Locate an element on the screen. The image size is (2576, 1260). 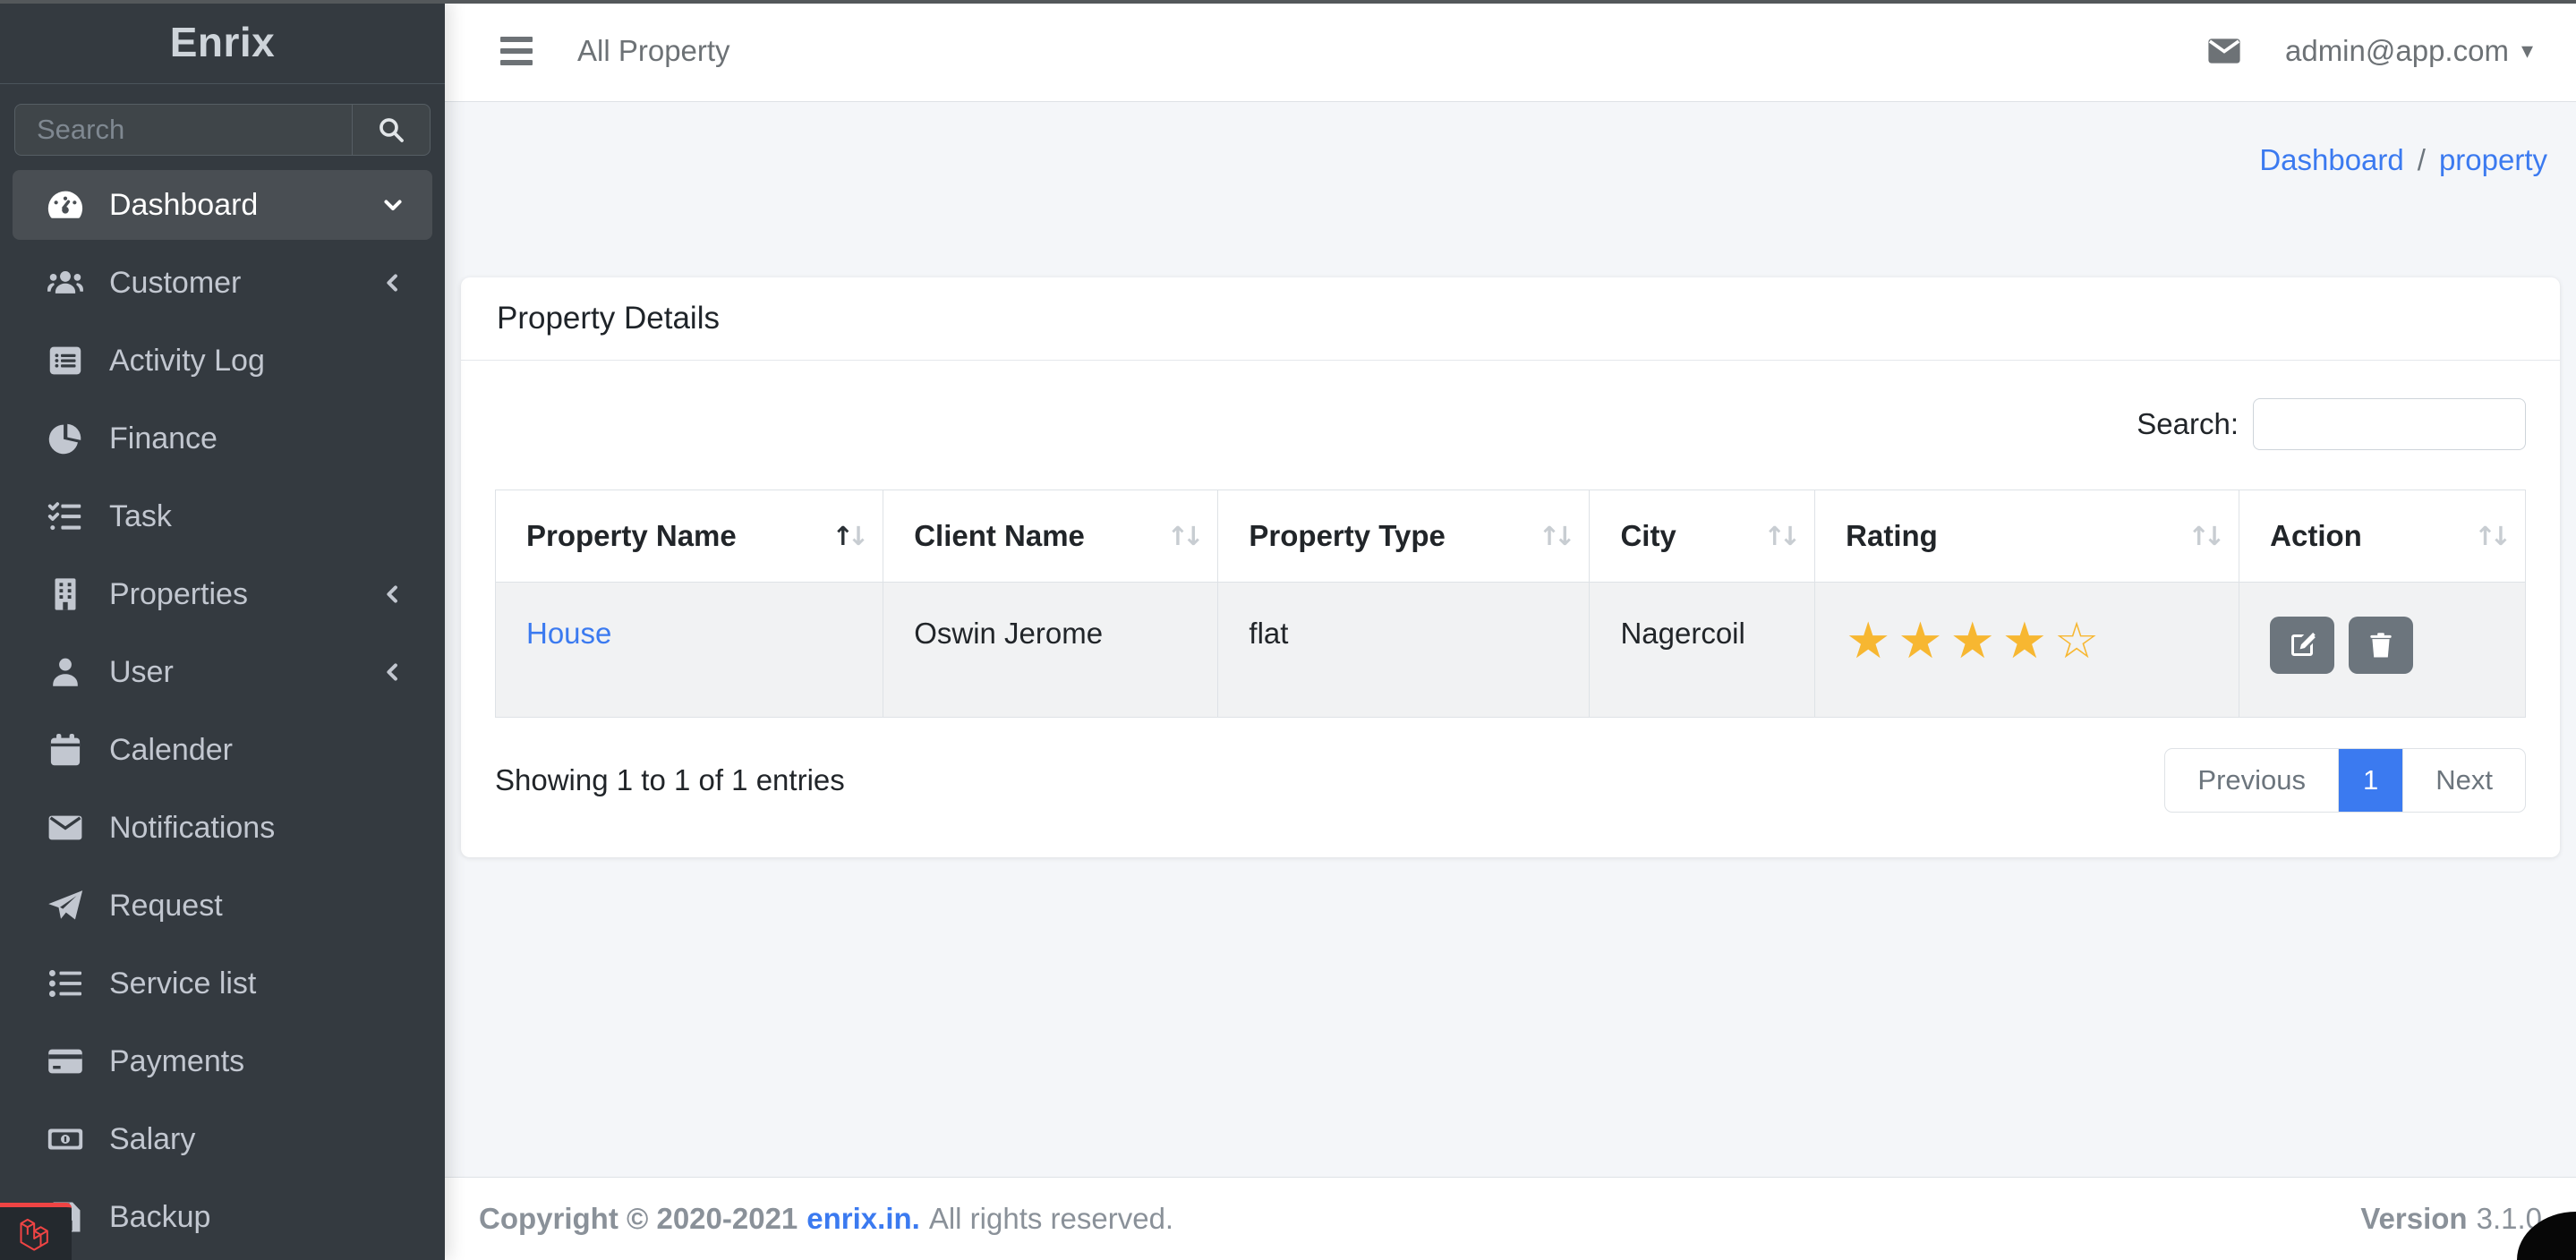
list-ul-icon is located at coordinates (65, 984).